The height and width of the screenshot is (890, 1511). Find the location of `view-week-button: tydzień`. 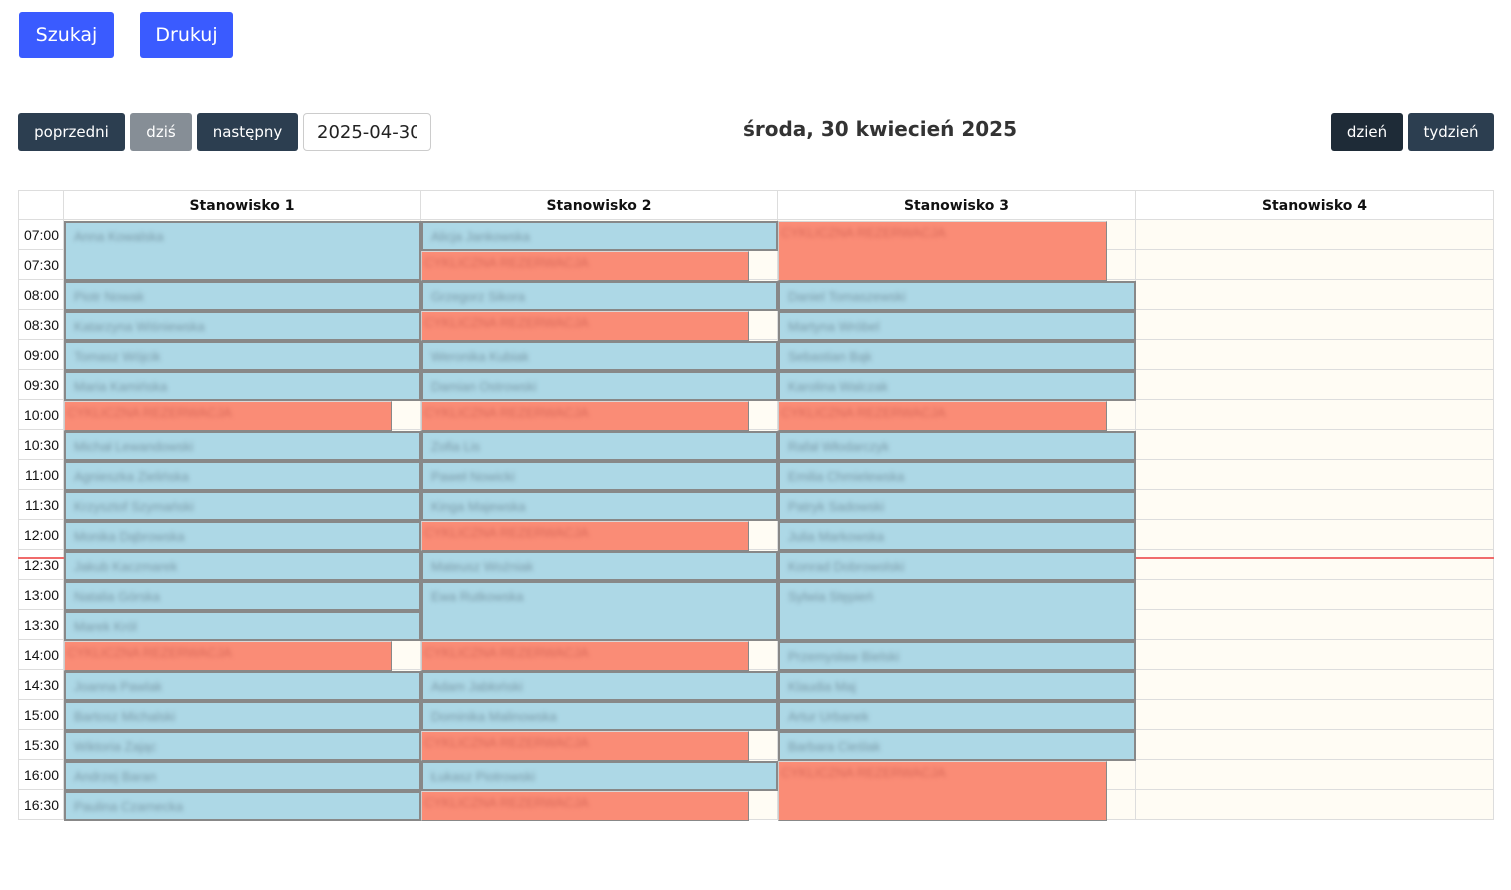

view-week-button: tydzień is located at coordinates (1451, 132).